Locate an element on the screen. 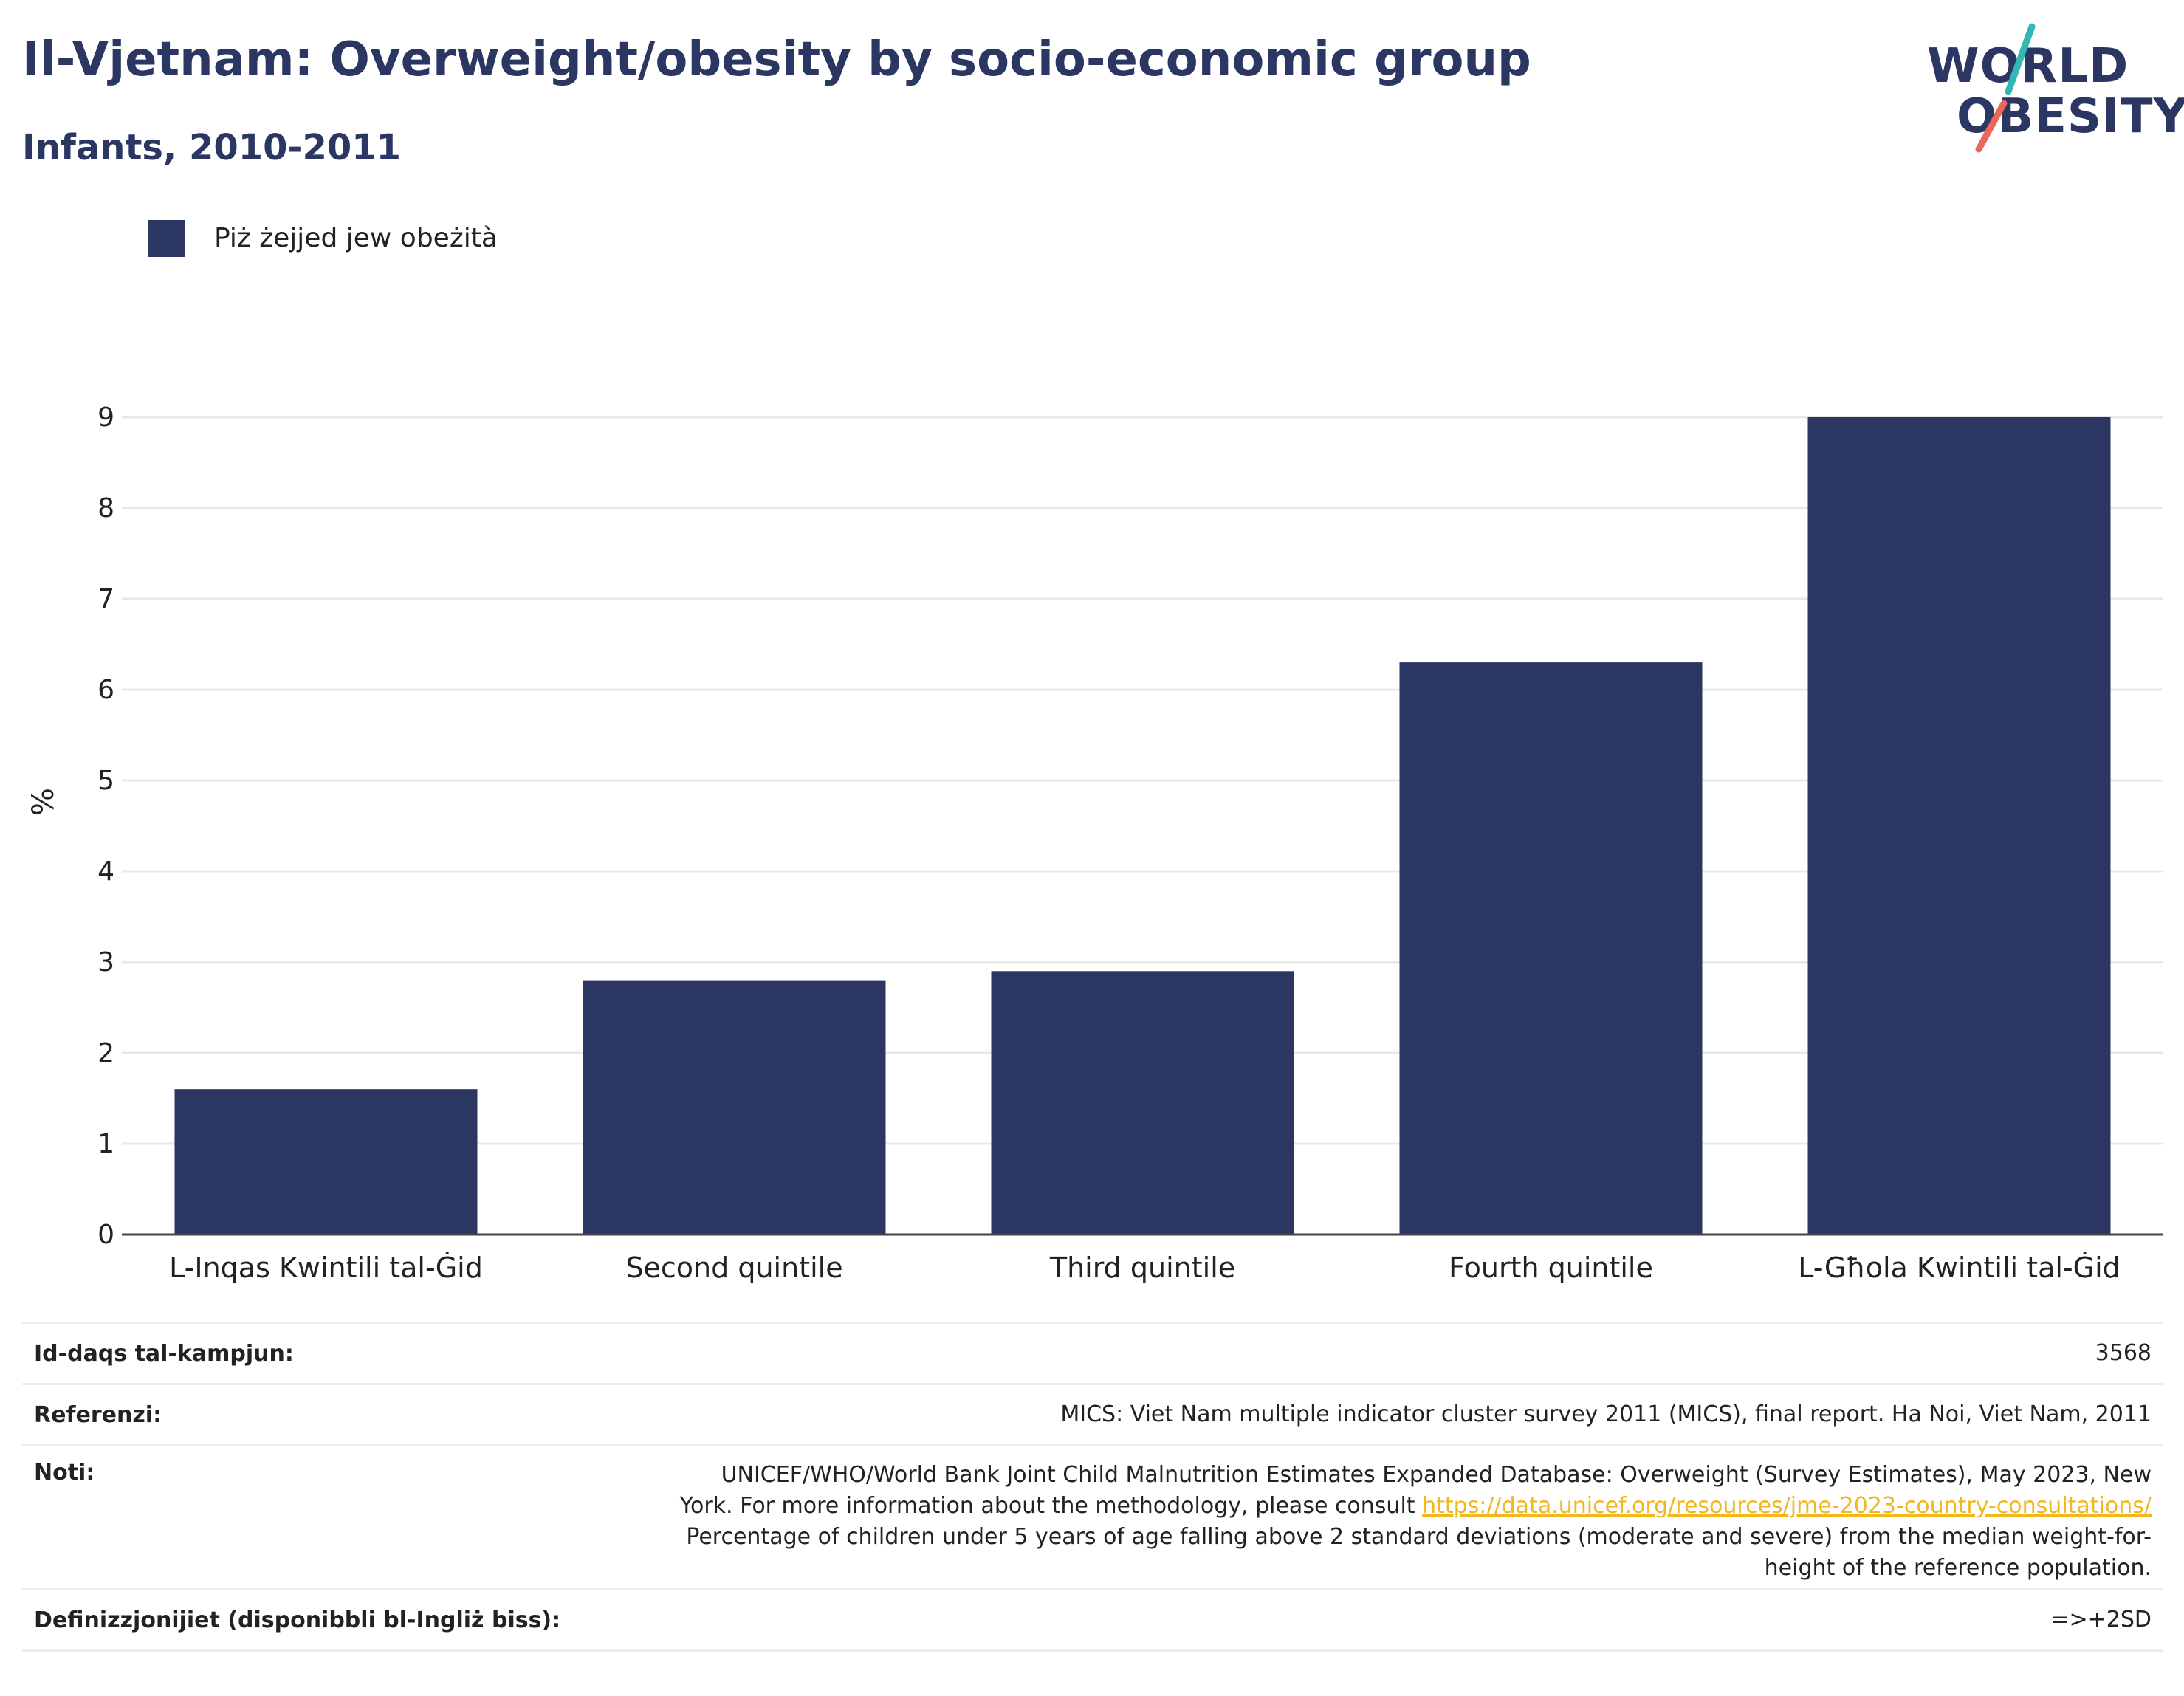 The width and height of the screenshot is (2184, 1696). y-tick-label: 7 is located at coordinates (105, 599).